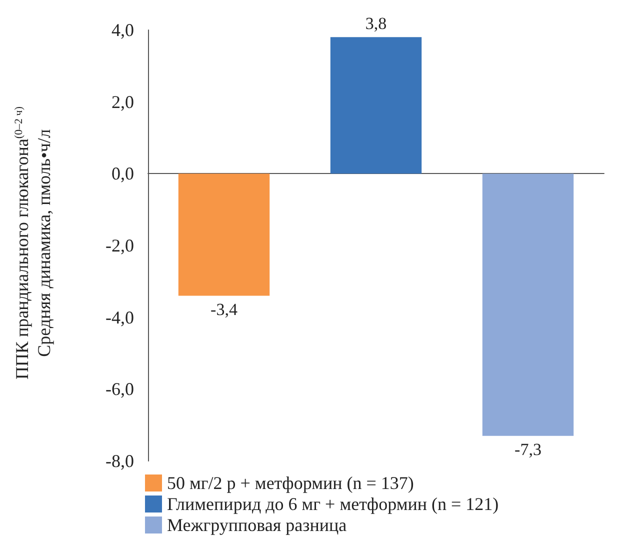 Image resolution: width=620 pixels, height=547 pixels. What do you see at coordinates (224, 309) in the screenshot?
I see `data-label: -3,4` at bounding box center [224, 309].